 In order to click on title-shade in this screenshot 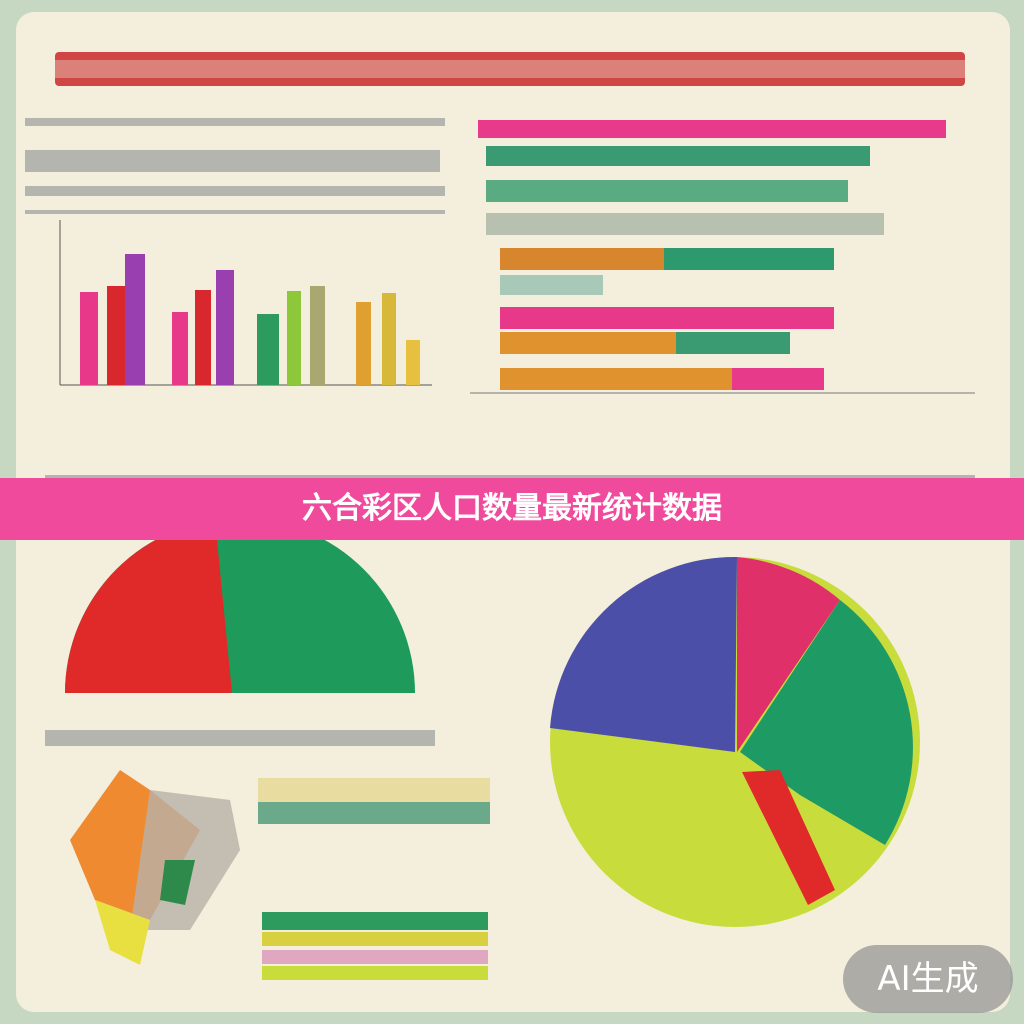, I will do `click(510, 69)`.